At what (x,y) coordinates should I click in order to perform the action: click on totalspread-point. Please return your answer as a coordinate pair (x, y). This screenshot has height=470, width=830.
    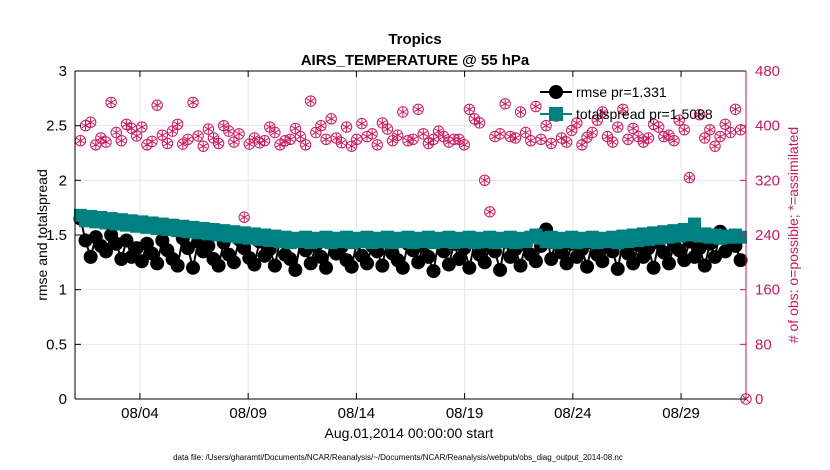
    Looking at the image, I should click on (741, 237).